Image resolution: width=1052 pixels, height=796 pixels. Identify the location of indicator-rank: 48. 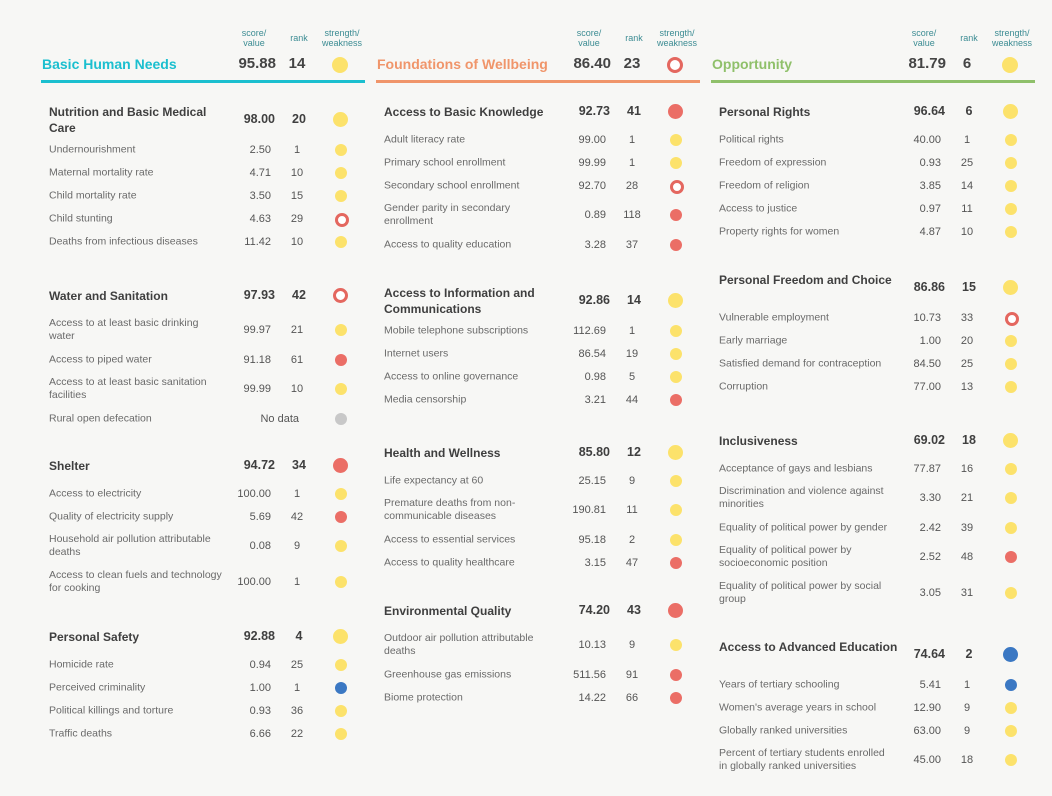
(967, 557).